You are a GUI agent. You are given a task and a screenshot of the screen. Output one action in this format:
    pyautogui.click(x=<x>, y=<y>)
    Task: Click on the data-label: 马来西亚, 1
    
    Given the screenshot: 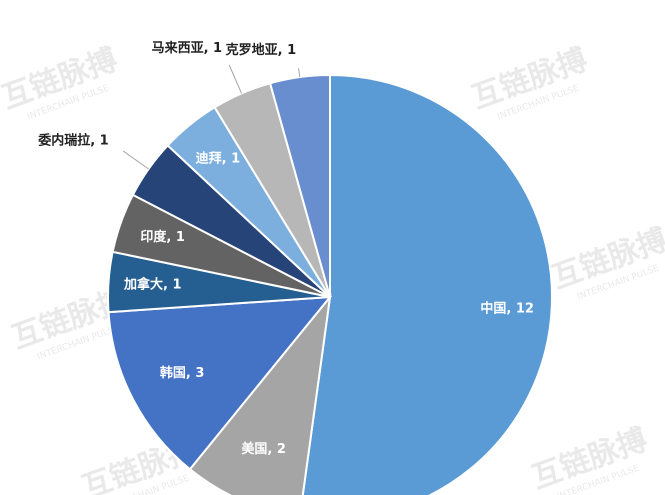 What is the action you would take?
    pyautogui.click(x=187, y=48)
    